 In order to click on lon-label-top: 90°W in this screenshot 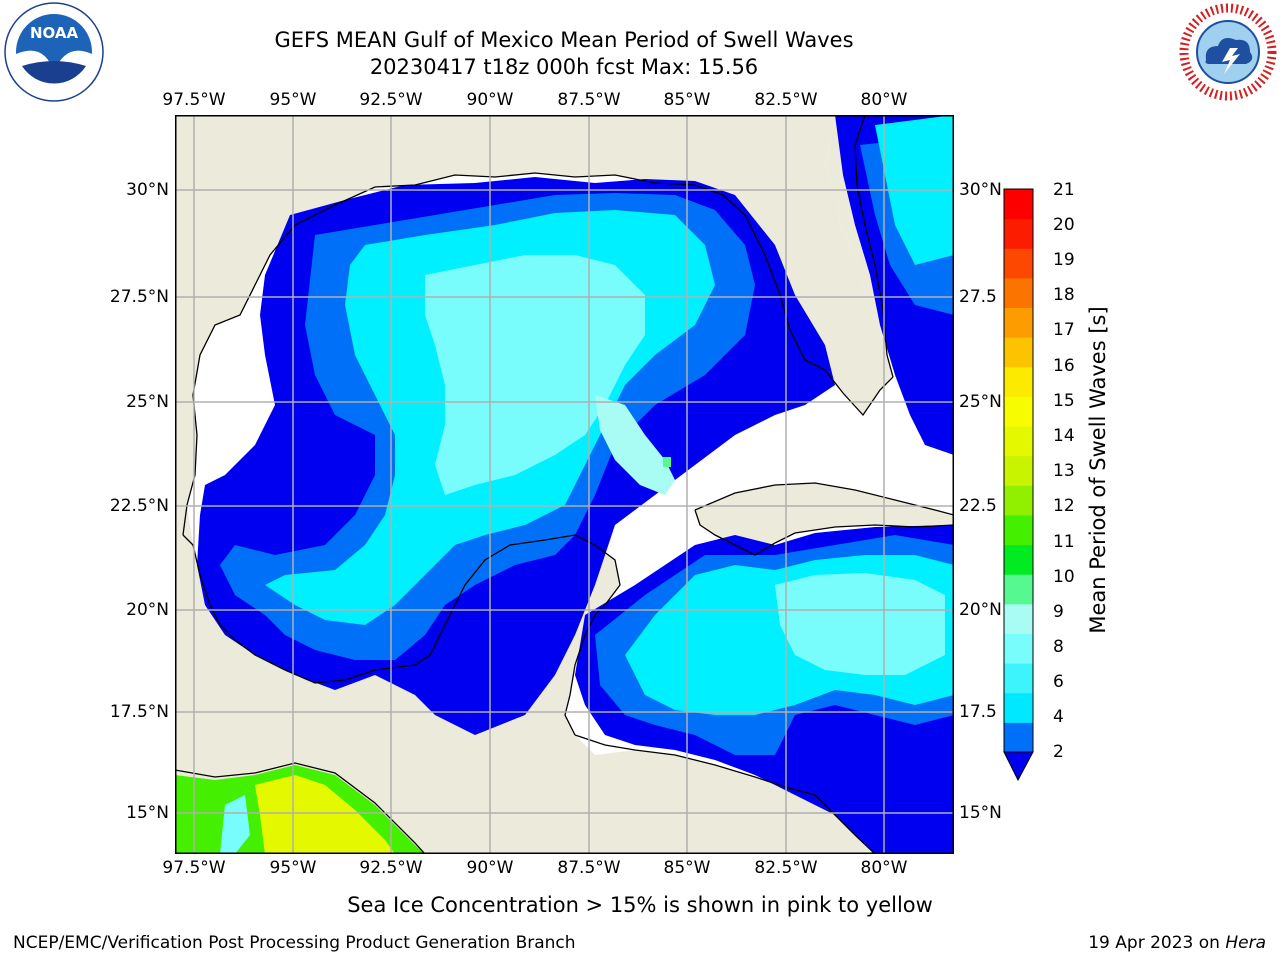, I will do `click(490, 100)`.